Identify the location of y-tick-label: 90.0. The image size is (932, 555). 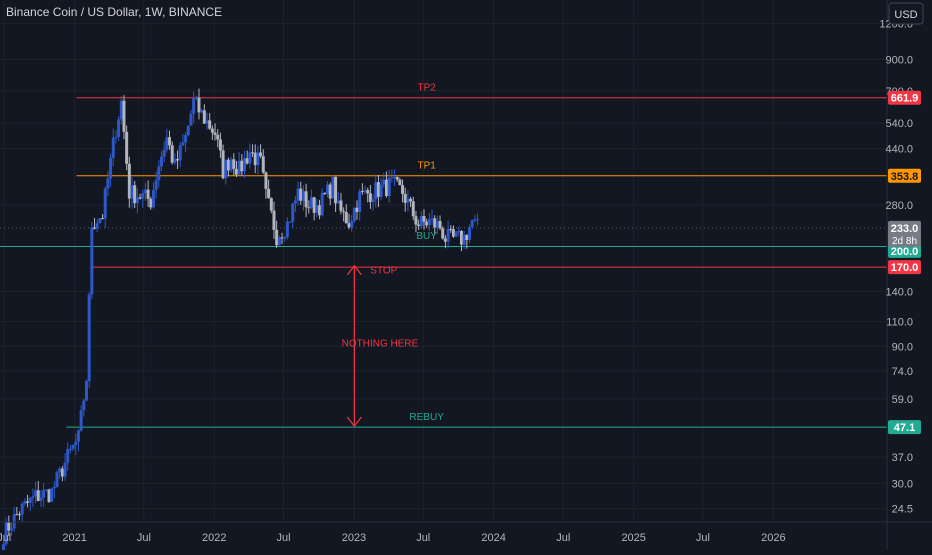
(902, 347).